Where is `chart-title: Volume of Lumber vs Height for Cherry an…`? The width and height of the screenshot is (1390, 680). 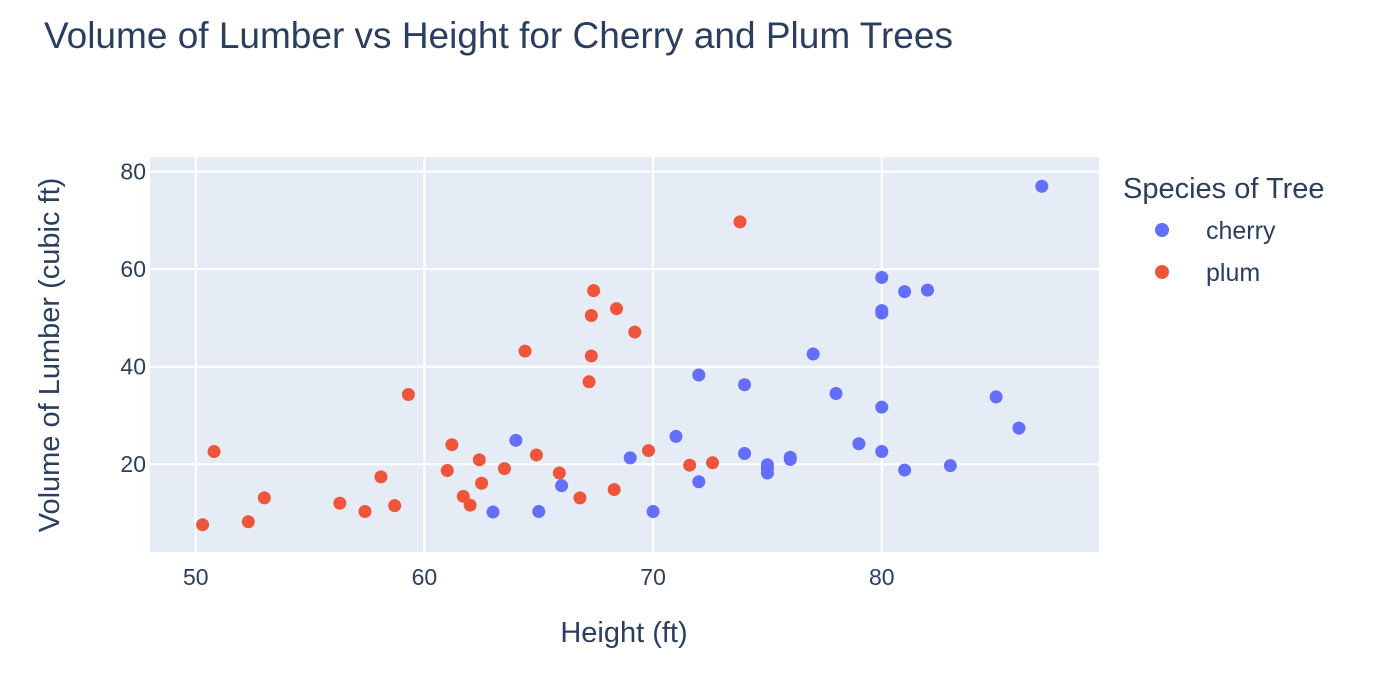 chart-title: Volume of Lumber vs Height for Cherry an… is located at coordinates (498, 35).